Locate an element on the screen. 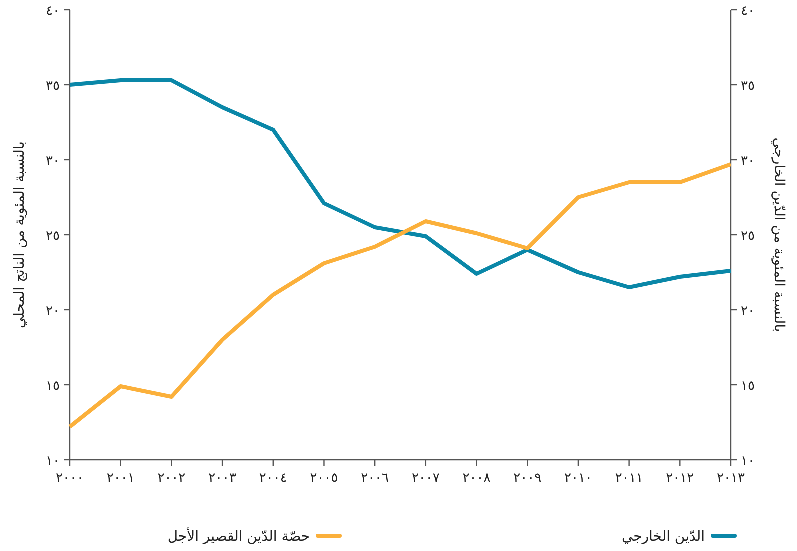 This screenshot has height=551, width=797. x-tick-label: ٢٠١١ is located at coordinates (629, 478).